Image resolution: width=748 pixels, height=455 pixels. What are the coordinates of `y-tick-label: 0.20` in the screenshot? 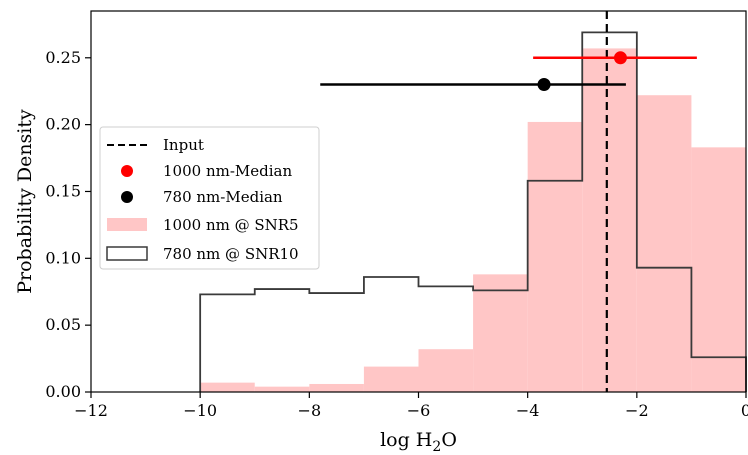 It's located at (63, 124).